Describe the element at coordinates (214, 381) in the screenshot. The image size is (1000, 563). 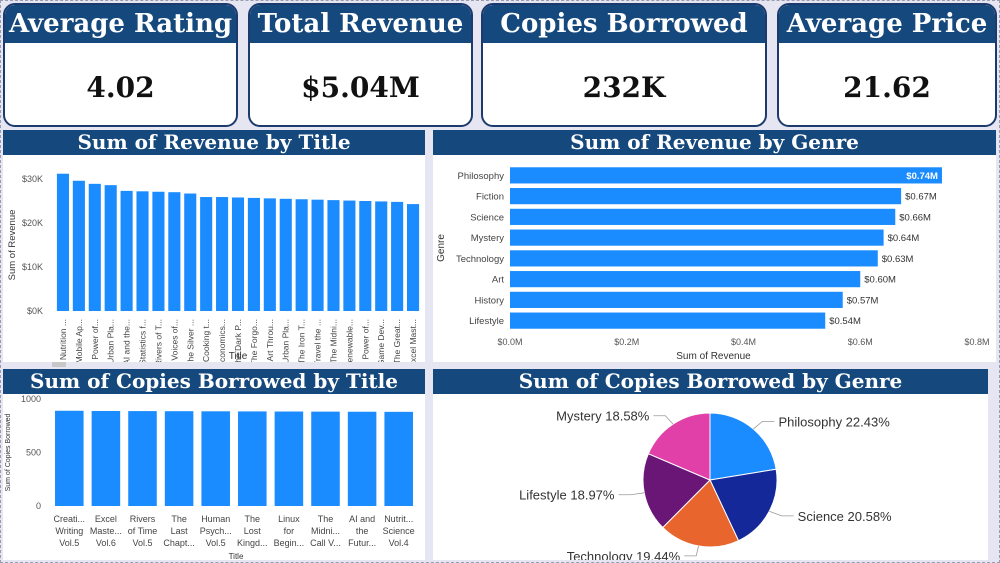
I see `chart-title: Sum of Copies Borrowed by Title` at that location.